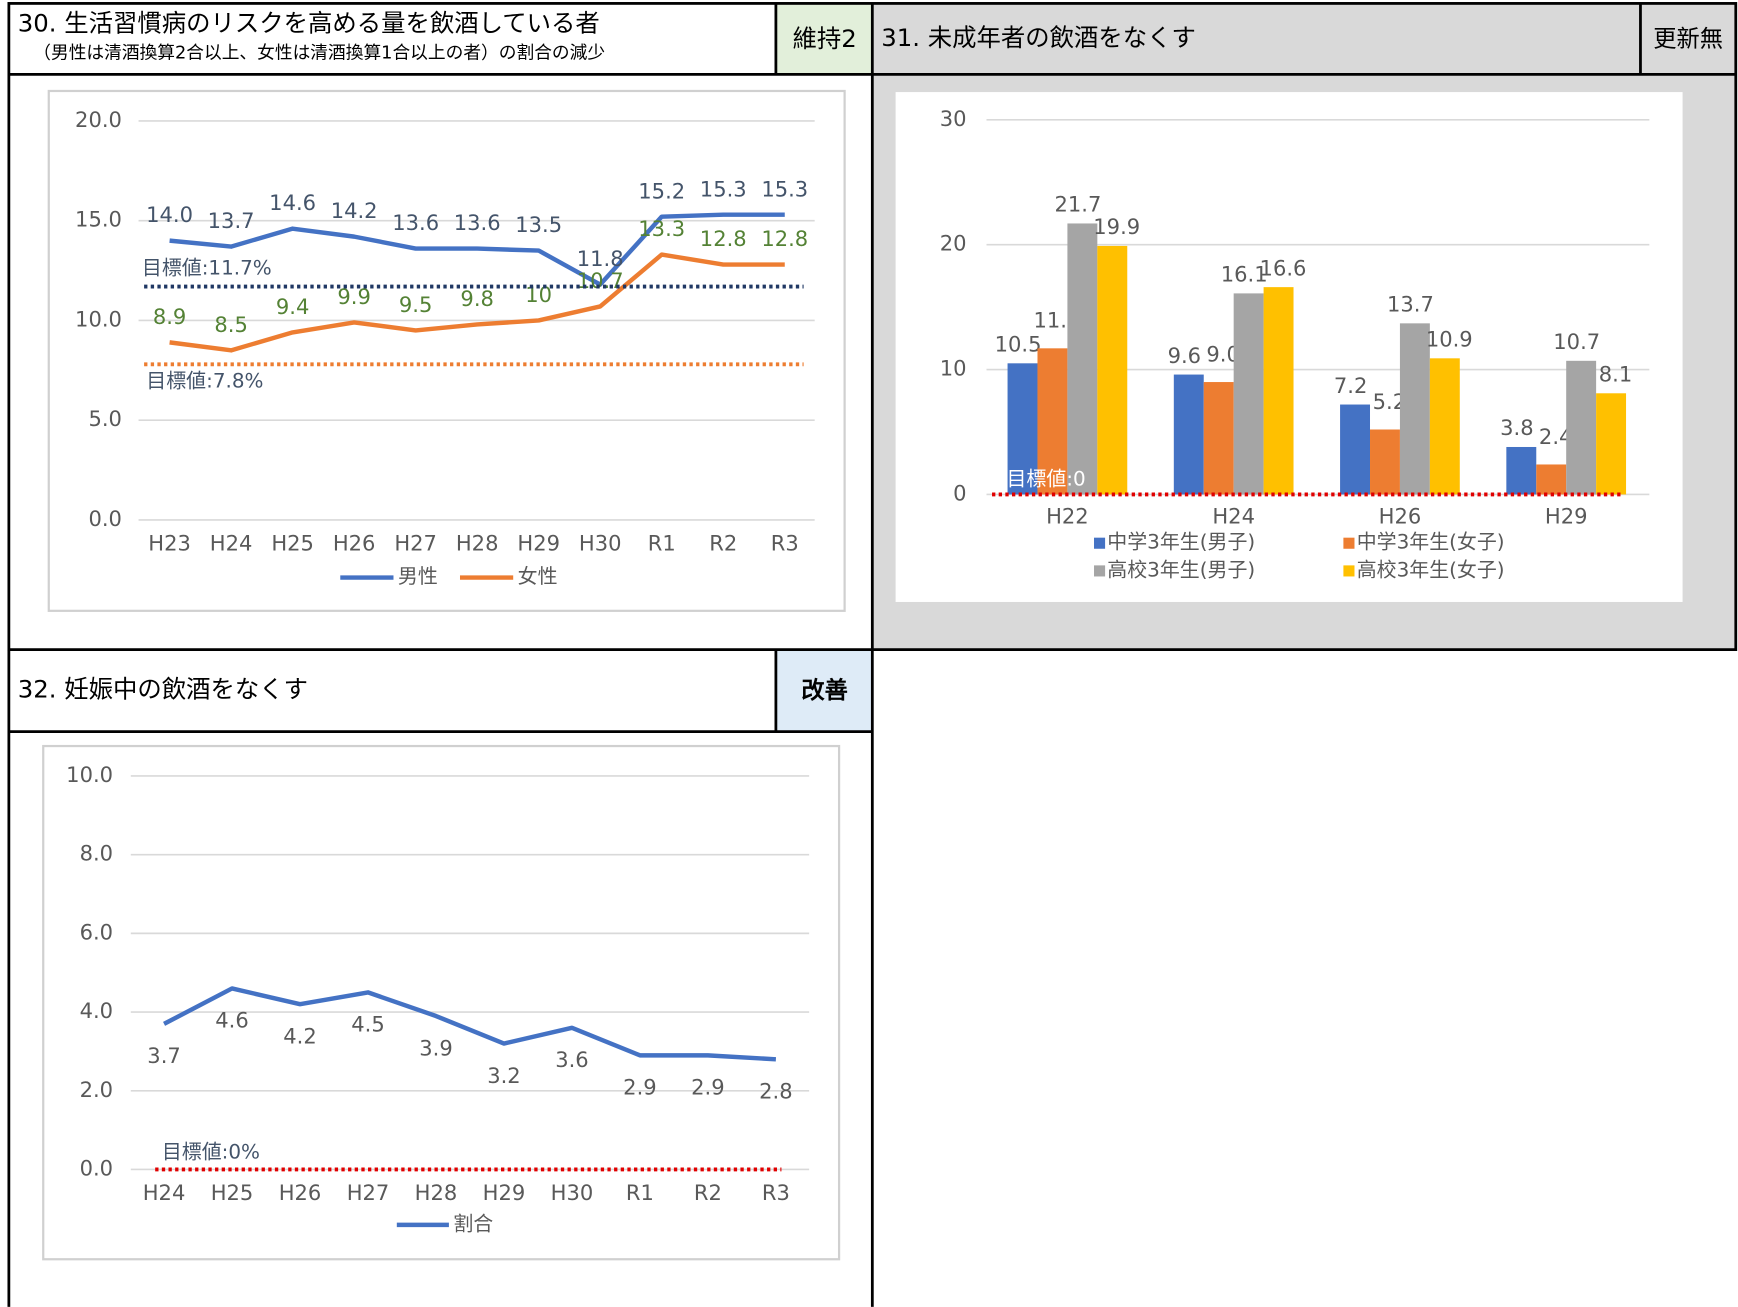 The width and height of the screenshot is (1738, 1307). I want to click on data-label: 14.0, so click(169, 214).